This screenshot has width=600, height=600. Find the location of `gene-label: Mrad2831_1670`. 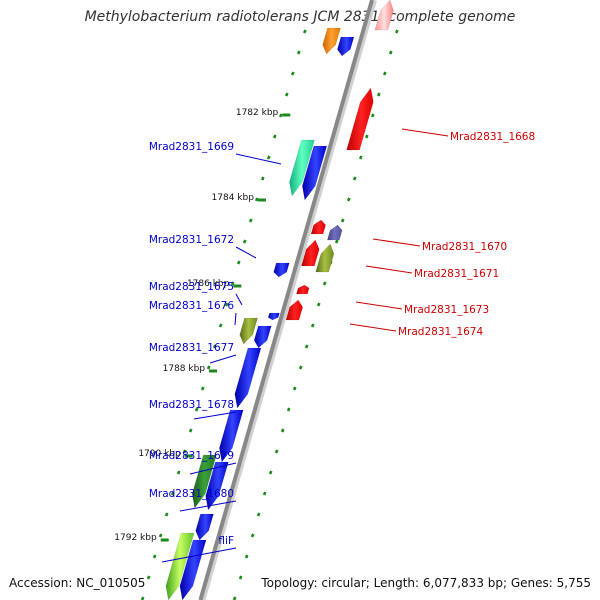

gene-label: Mrad2831_1670 is located at coordinates (464, 247).